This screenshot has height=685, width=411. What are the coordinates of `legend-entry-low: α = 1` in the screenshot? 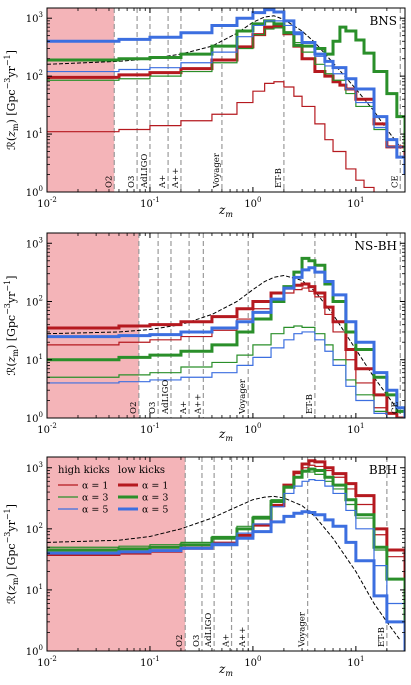 It's located at (155, 486).